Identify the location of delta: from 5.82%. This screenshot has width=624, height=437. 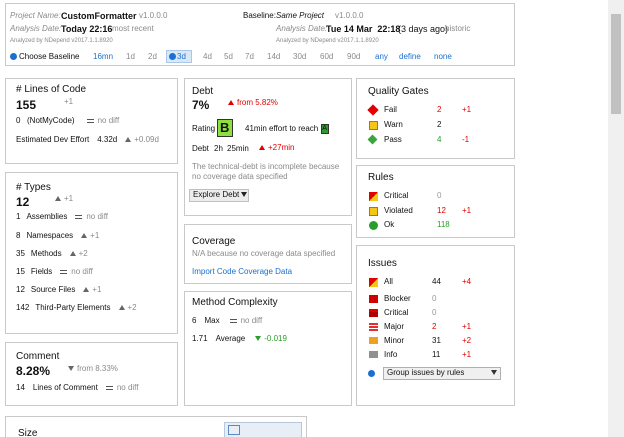
(257, 102).